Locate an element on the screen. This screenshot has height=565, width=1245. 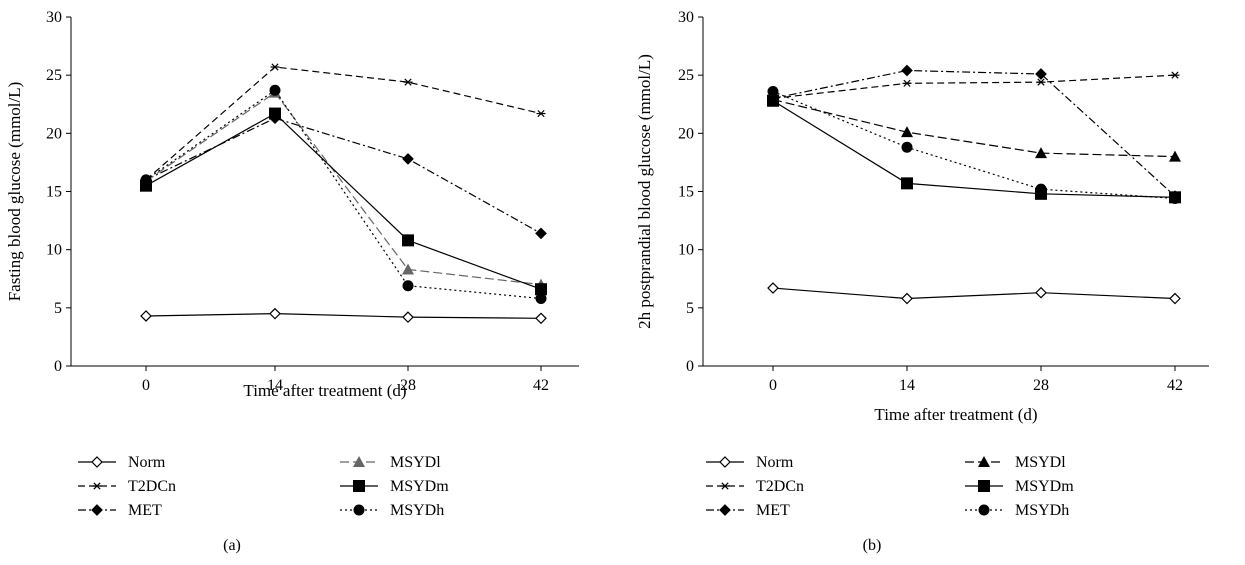
y-tick-label: 0 is located at coordinates (58, 366).